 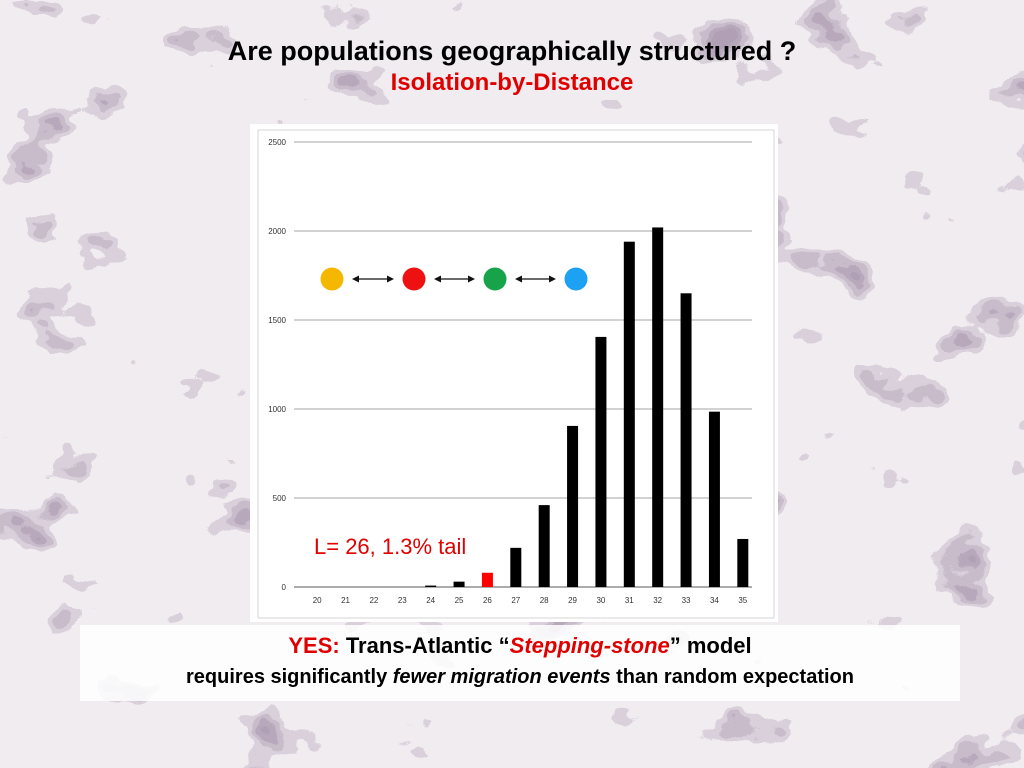 What do you see at coordinates (345, 600) in the screenshot?
I see `x-tick-label: 21` at bounding box center [345, 600].